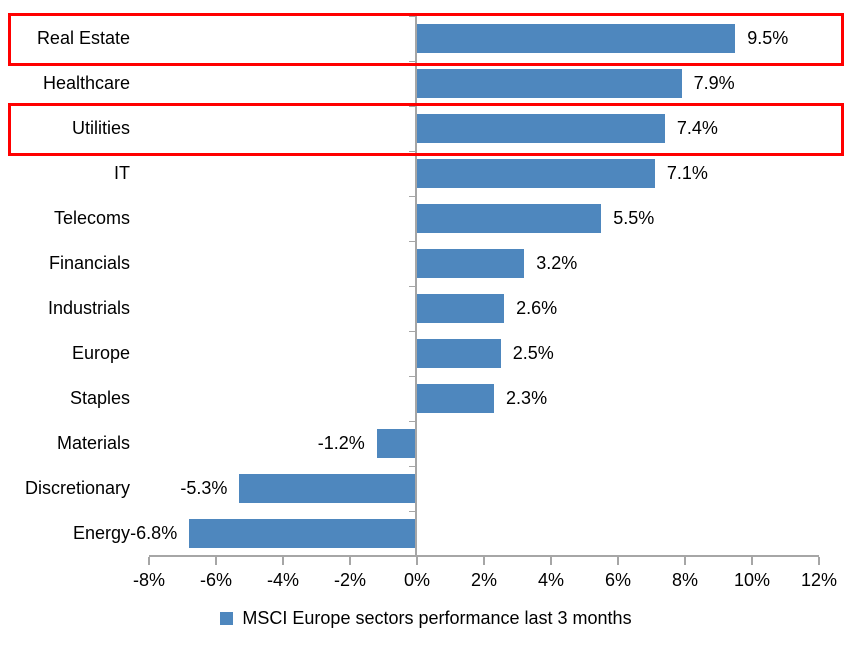 The image size is (852, 651). Describe the element at coordinates (204, 488) in the screenshot. I see `value-label: -5.3%` at that location.